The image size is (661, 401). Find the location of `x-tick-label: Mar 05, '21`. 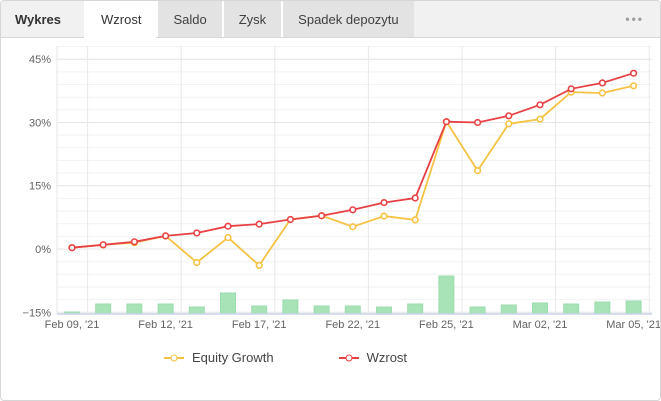

x-tick-label: Mar 05, '21 is located at coordinates (633, 325).